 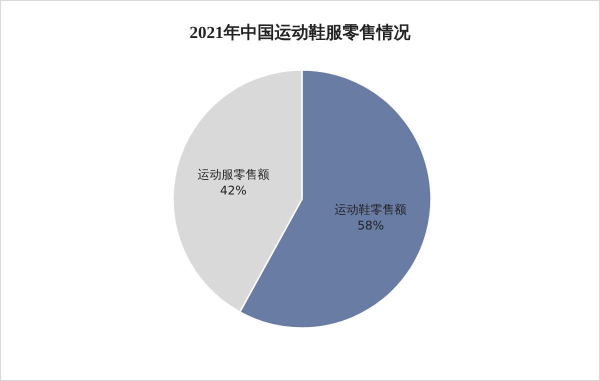 I want to click on data-label: 58%, so click(x=370, y=225).